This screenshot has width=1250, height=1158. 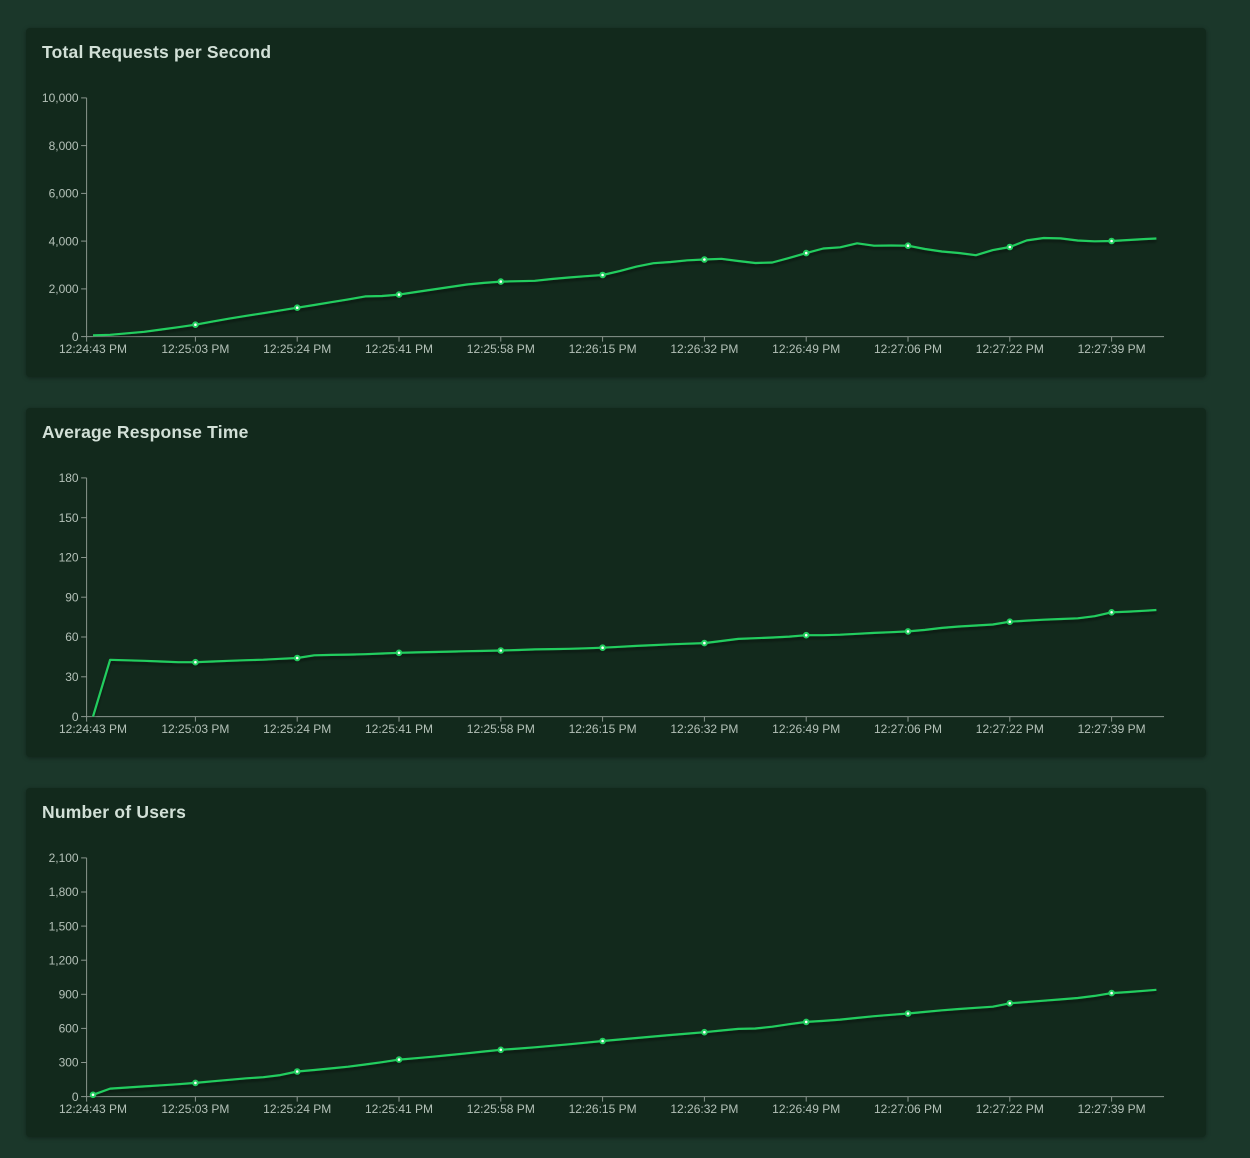 What do you see at coordinates (72, 597) in the screenshot?
I see `svg-text: 90` at bounding box center [72, 597].